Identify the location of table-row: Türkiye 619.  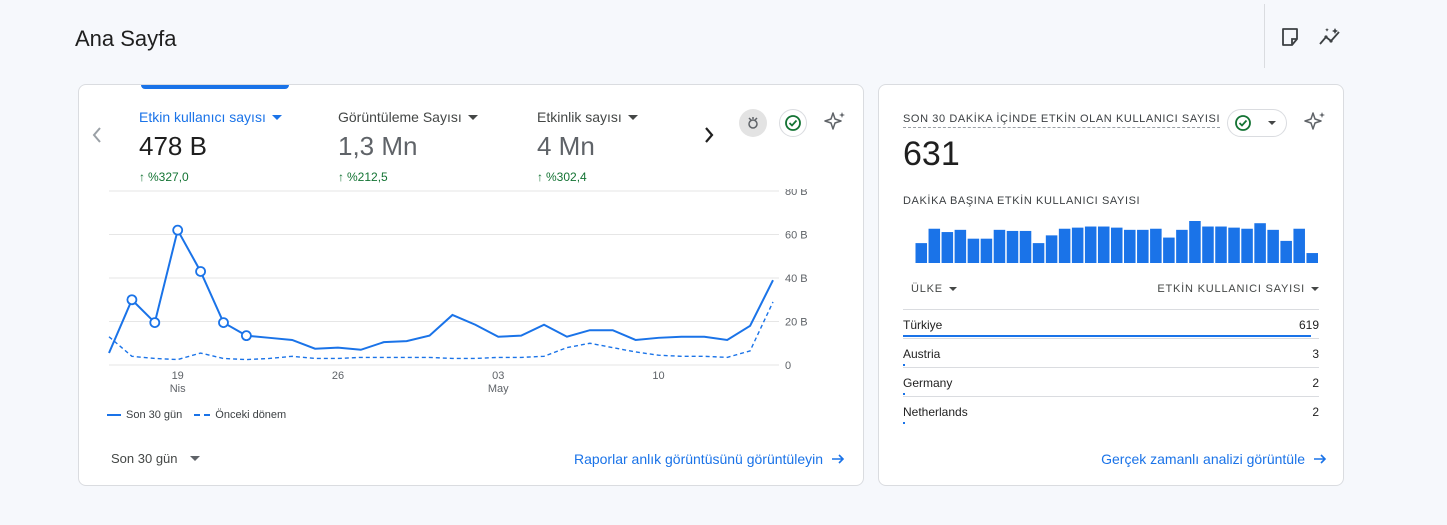
(1111, 323).